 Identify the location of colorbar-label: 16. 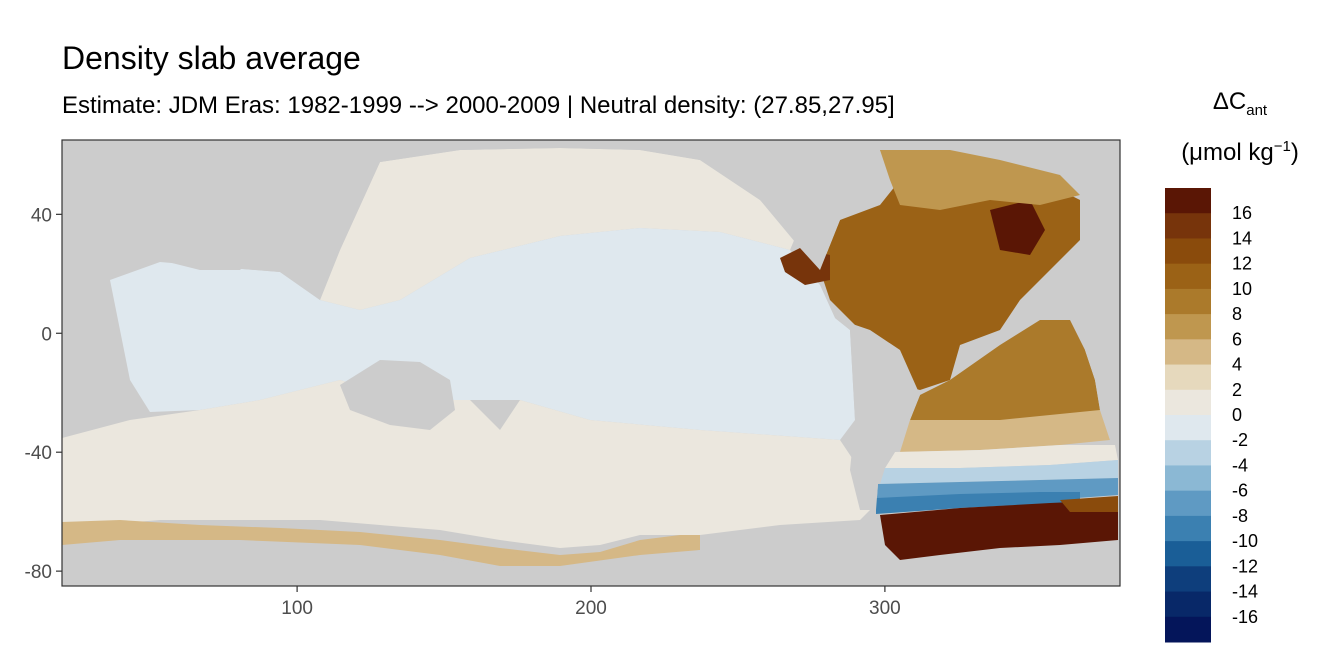
(1242, 213).